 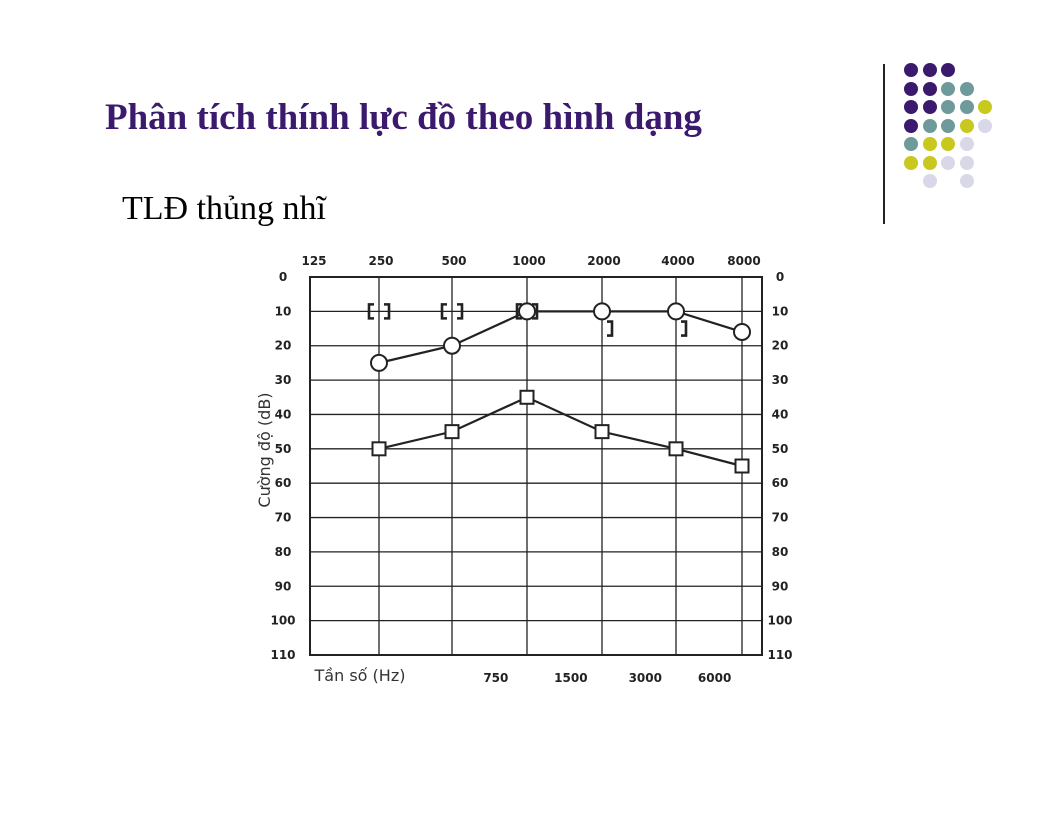 What do you see at coordinates (603, 261) in the screenshot?
I see `x-tick-label-top: 2000` at bounding box center [603, 261].